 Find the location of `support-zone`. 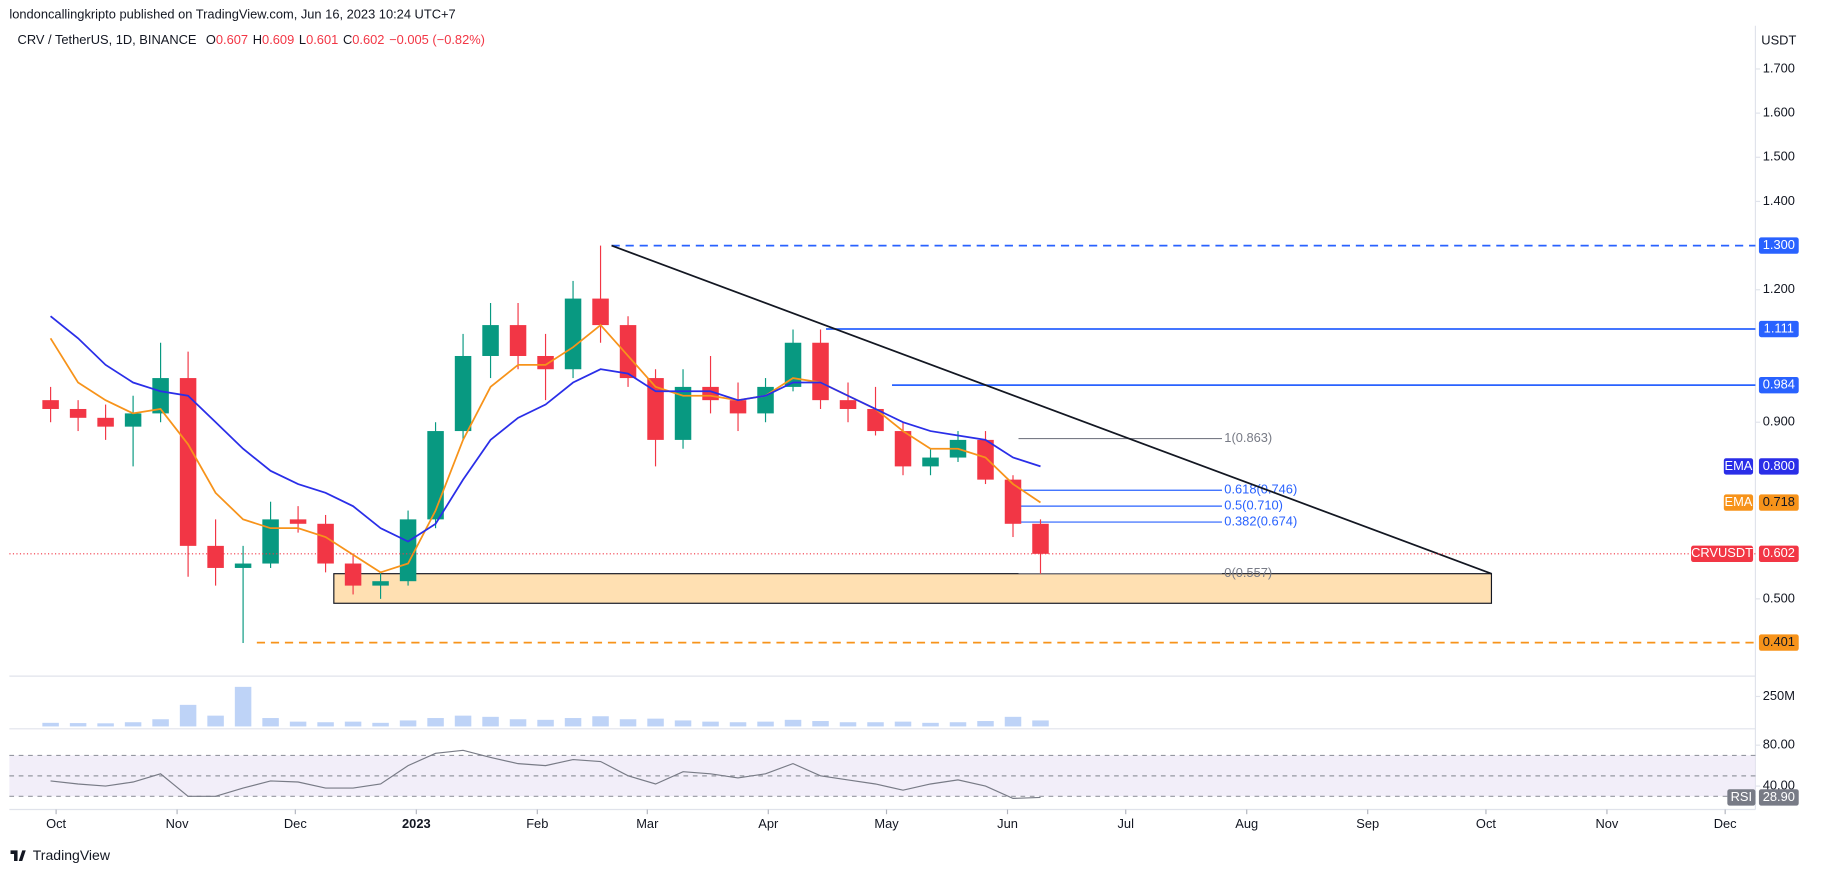

support-zone is located at coordinates (913, 588).